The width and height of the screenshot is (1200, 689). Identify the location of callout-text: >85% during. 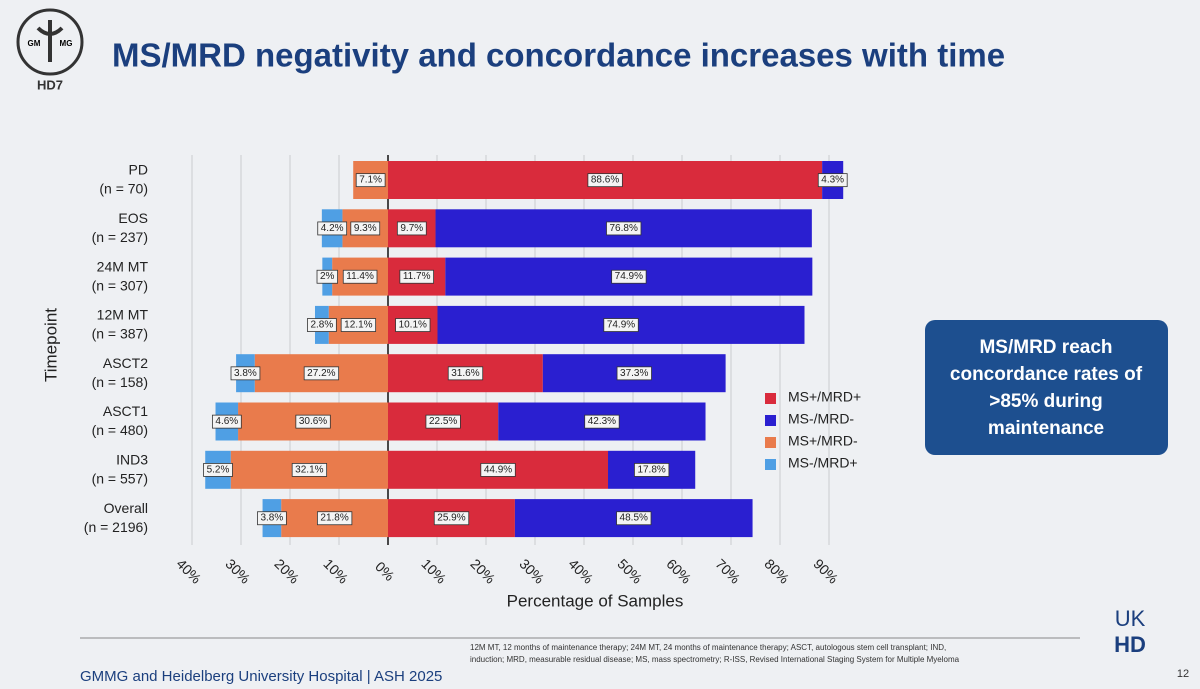
(1046, 401).